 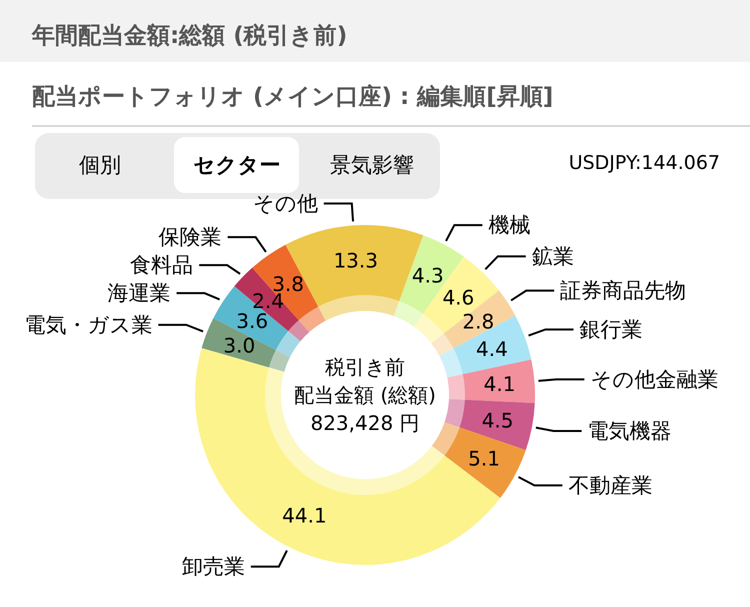 I want to click on text: 景気影響, so click(x=372, y=165).